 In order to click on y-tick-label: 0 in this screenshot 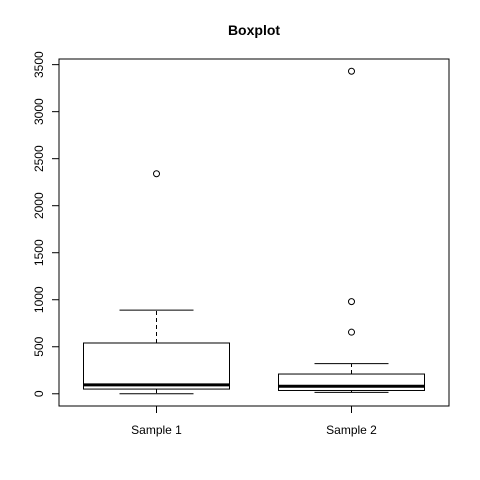, I will do `click(39, 393)`.